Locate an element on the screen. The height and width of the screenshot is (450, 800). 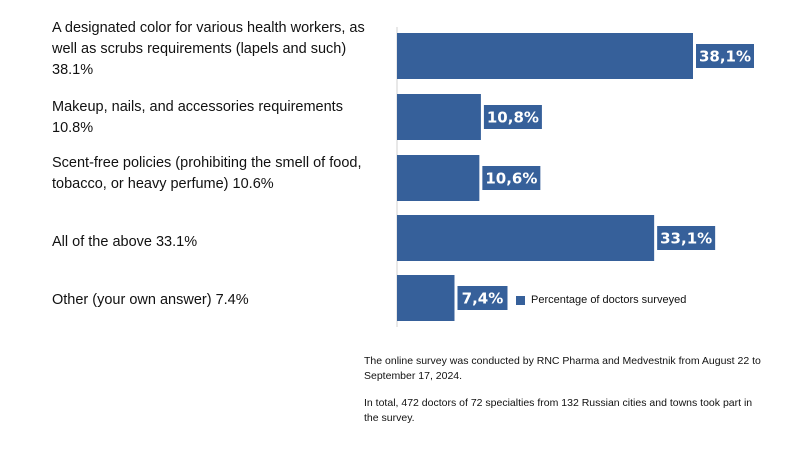
data-label-1: 10,8% is located at coordinates (513, 118).